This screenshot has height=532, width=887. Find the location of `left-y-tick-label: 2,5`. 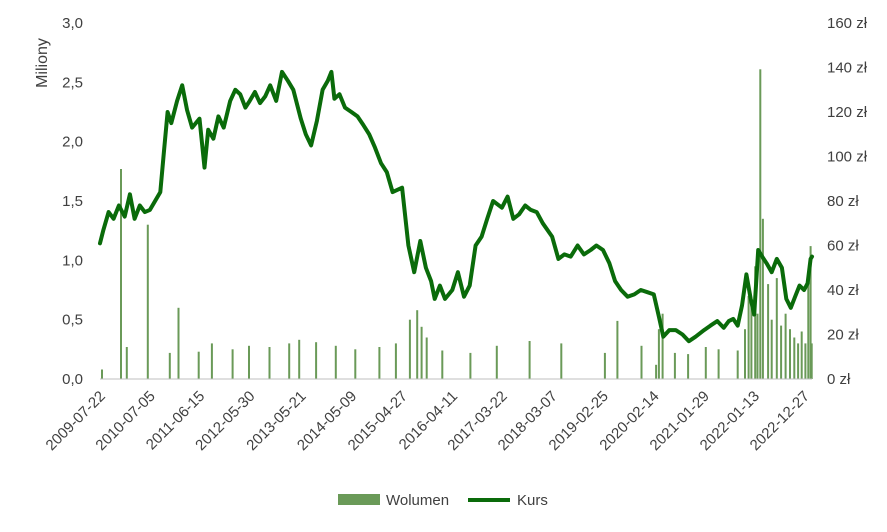

left-y-tick-label: 2,5 is located at coordinates (72, 82).